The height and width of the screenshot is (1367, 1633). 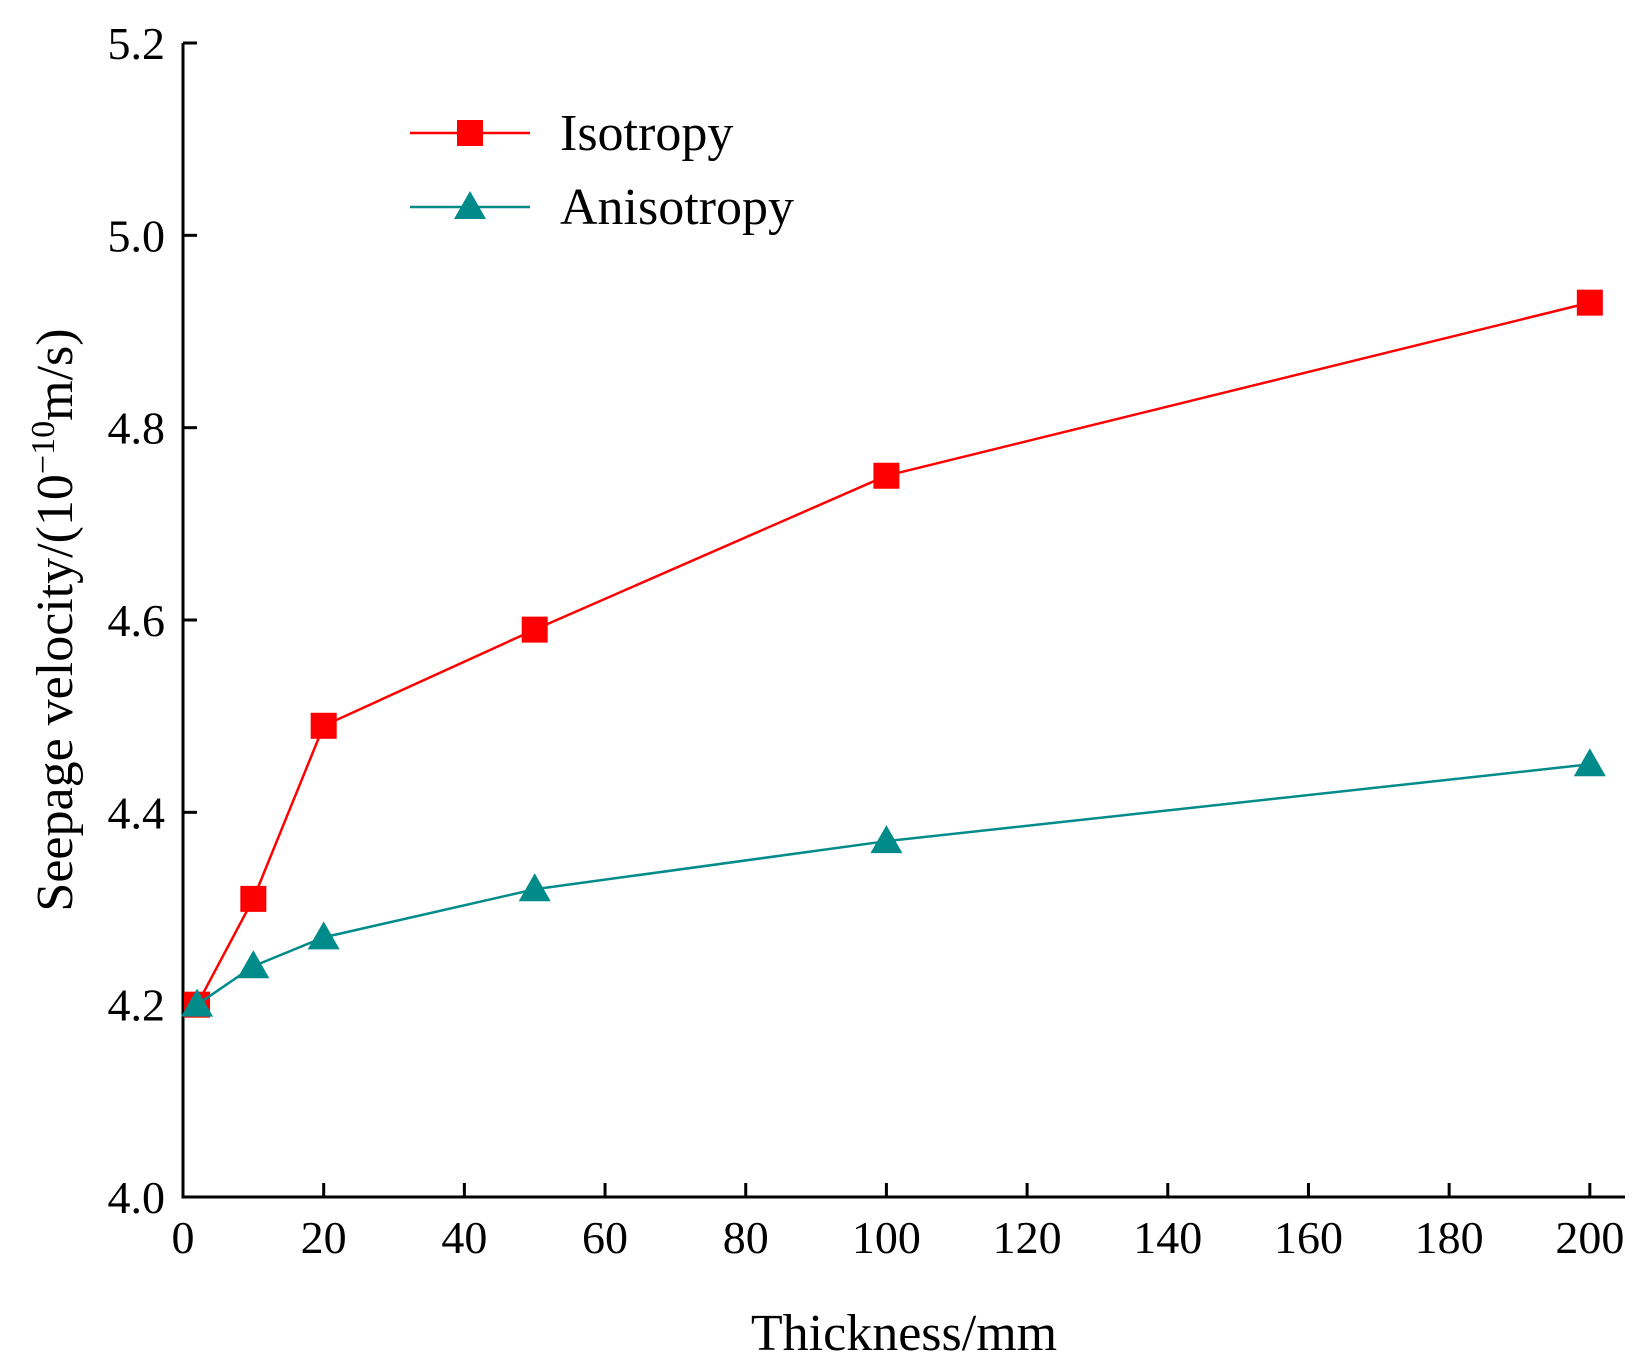 What do you see at coordinates (43, 447) in the screenshot?
I see `y-axis-title-exponent: −10` at bounding box center [43, 447].